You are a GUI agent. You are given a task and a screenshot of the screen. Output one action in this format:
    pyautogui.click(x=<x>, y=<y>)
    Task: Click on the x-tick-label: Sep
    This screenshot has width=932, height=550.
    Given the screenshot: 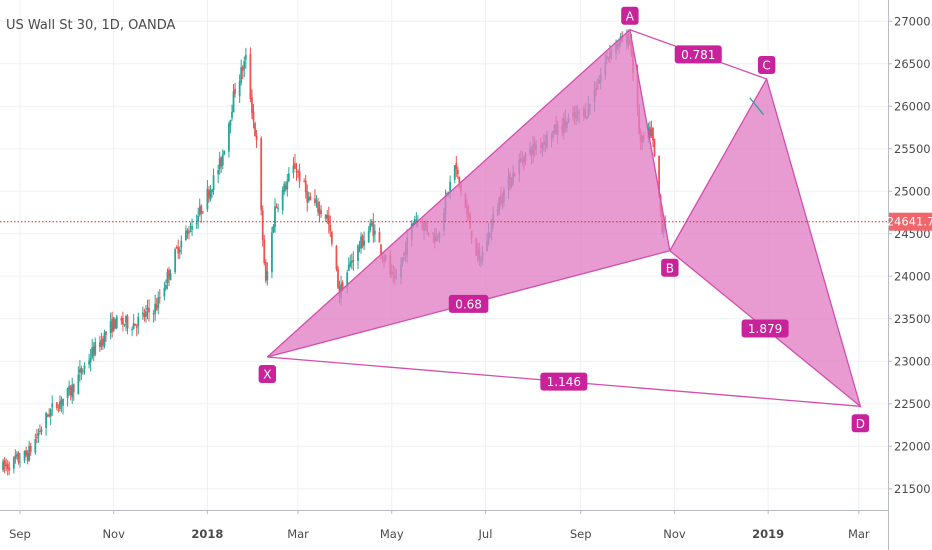 What is the action you would take?
    pyautogui.click(x=581, y=534)
    